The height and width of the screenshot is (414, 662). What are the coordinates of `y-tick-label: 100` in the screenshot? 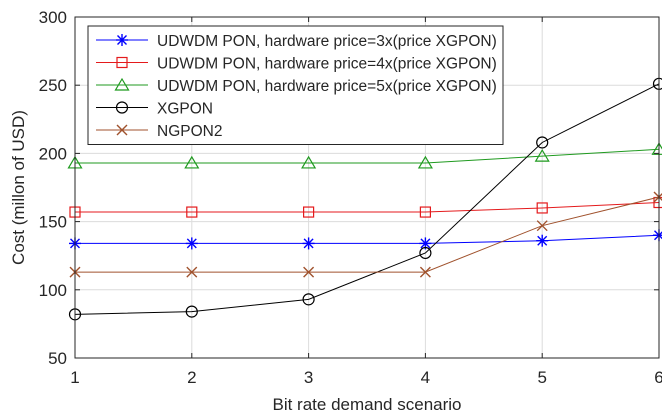 It's located at (53, 290).